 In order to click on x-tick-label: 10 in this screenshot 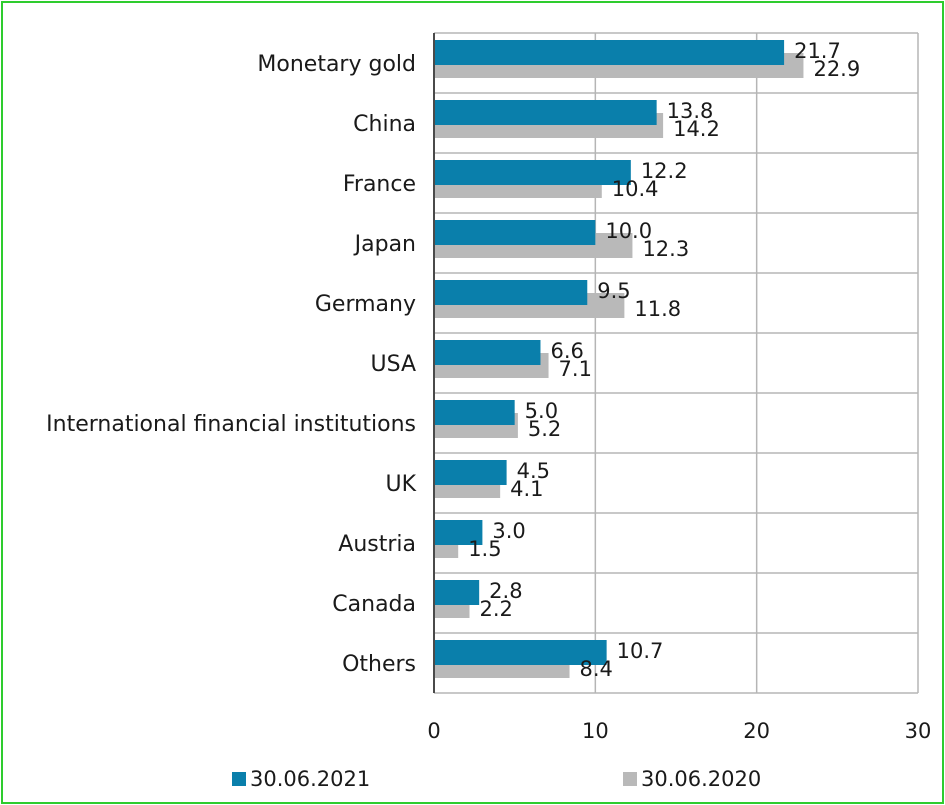, I will do `click(595, 731)`.